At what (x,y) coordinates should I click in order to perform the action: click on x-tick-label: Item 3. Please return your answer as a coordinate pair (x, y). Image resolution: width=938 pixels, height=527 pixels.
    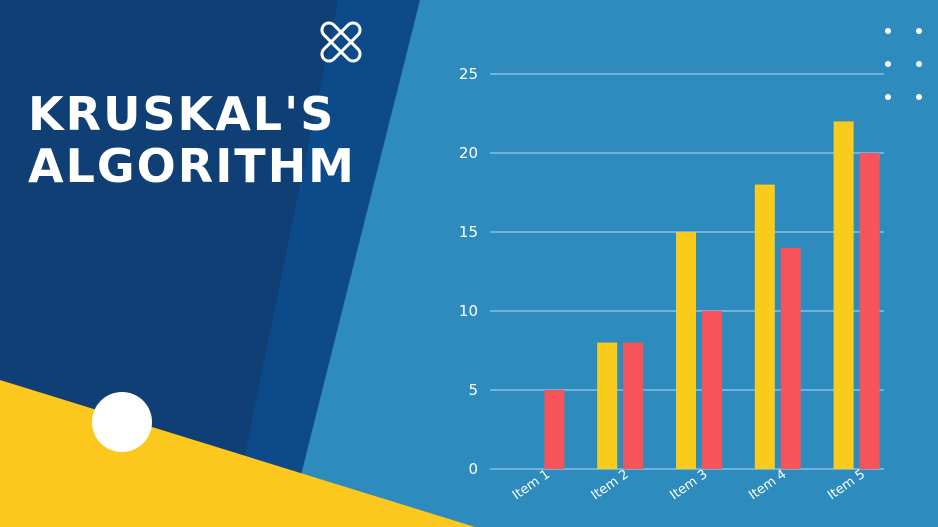
    Looking at the image, I should click on (688, 485).